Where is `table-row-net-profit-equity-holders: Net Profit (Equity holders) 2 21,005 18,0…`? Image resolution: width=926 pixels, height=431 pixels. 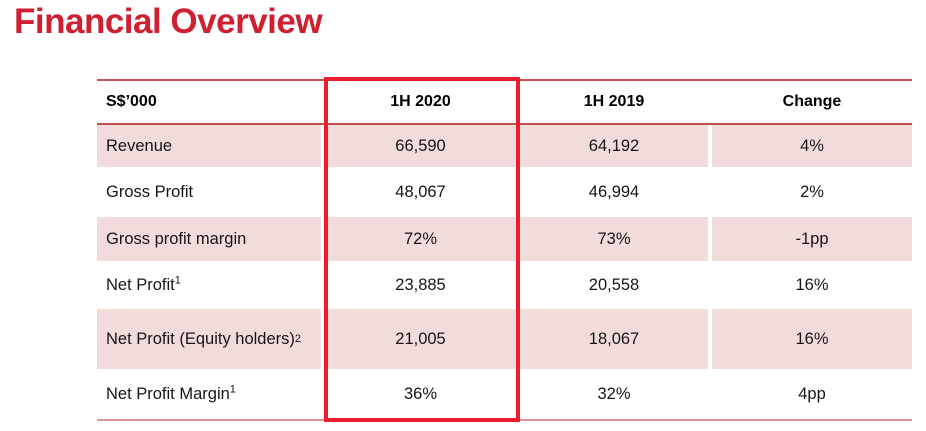 table-row-net-profit-equity-holders: Net Profit (Equity holders) 2 21,005 18,0… is located at coordinates (504, 339).